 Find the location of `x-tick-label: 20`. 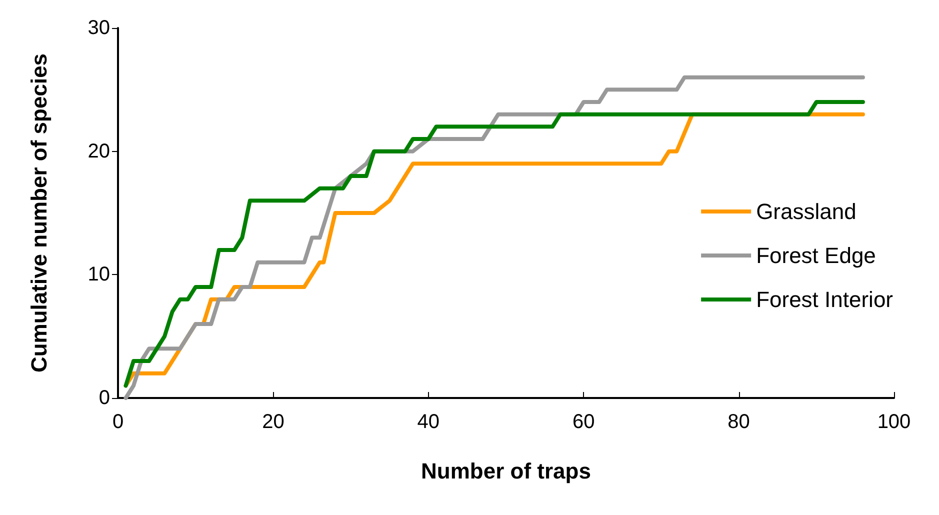

x-tick-label: 20 is located at coordinates (273, 422).